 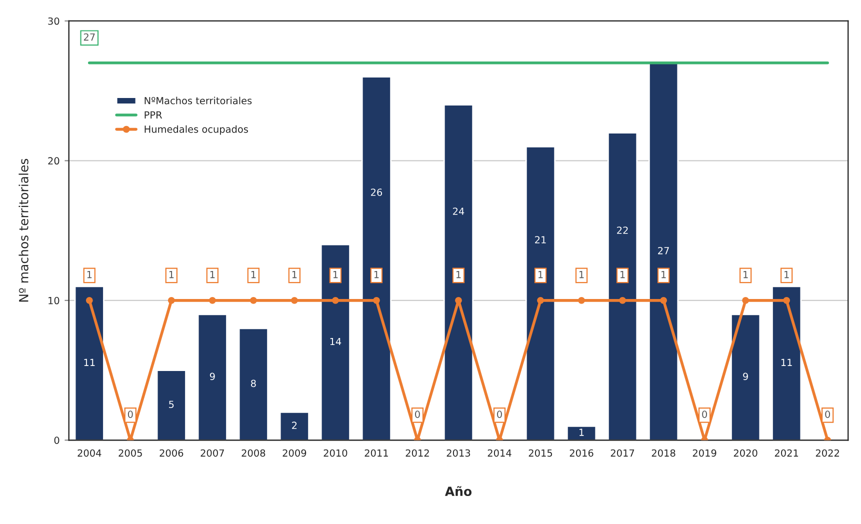 What do you see at coordinates (376, 453) in the screenshot?
I see `x-tick-label: 2011` at bounding box center [376, 453].